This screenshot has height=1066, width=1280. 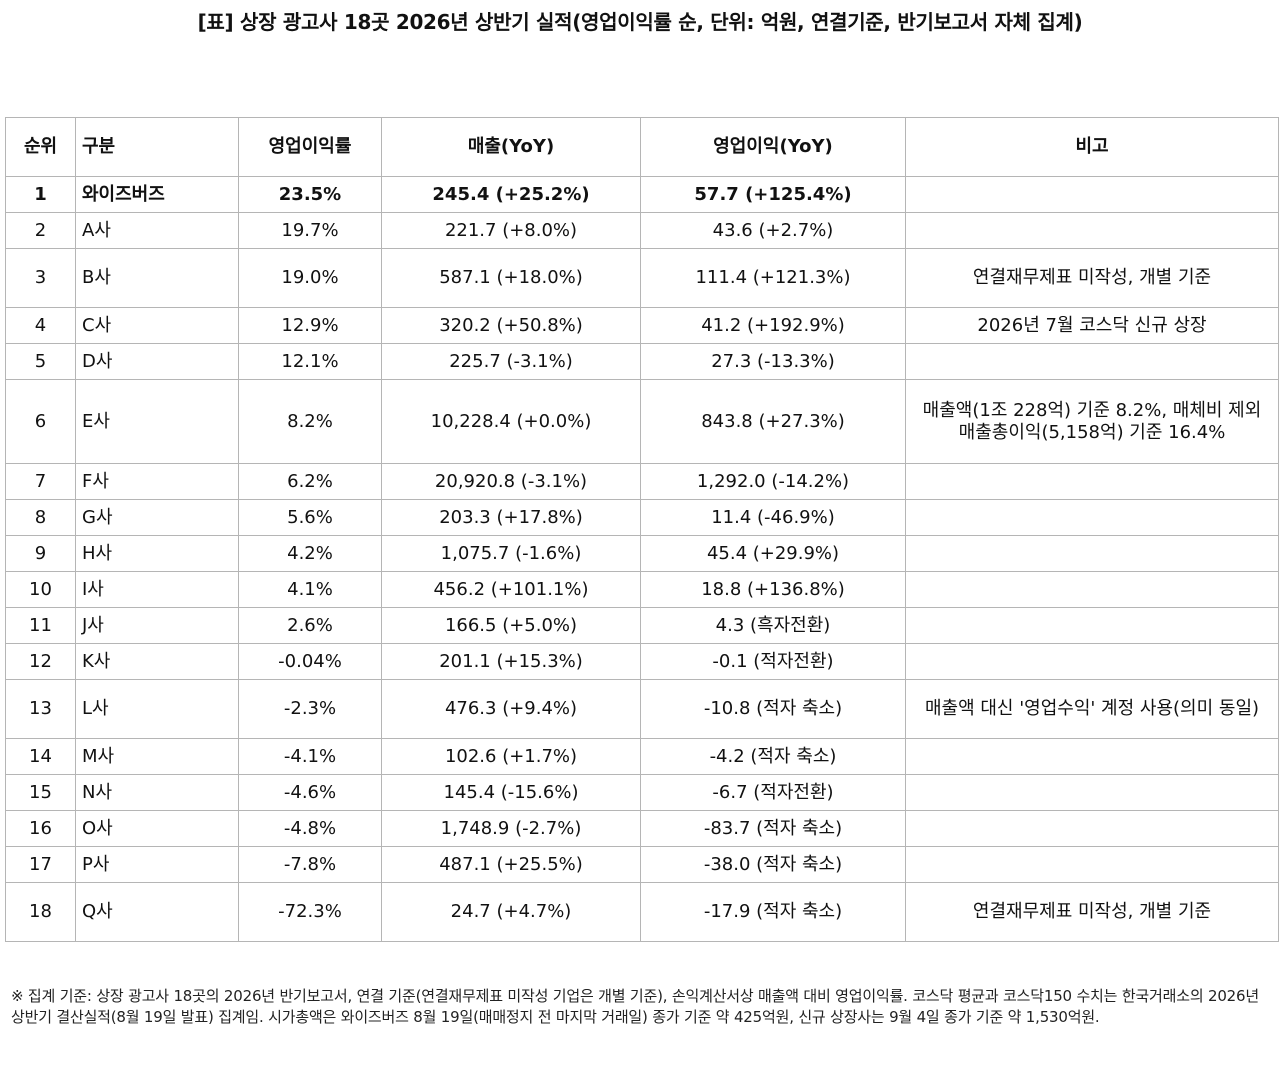 I want to click on rank-cell: 5, so click(x=40, y=361).